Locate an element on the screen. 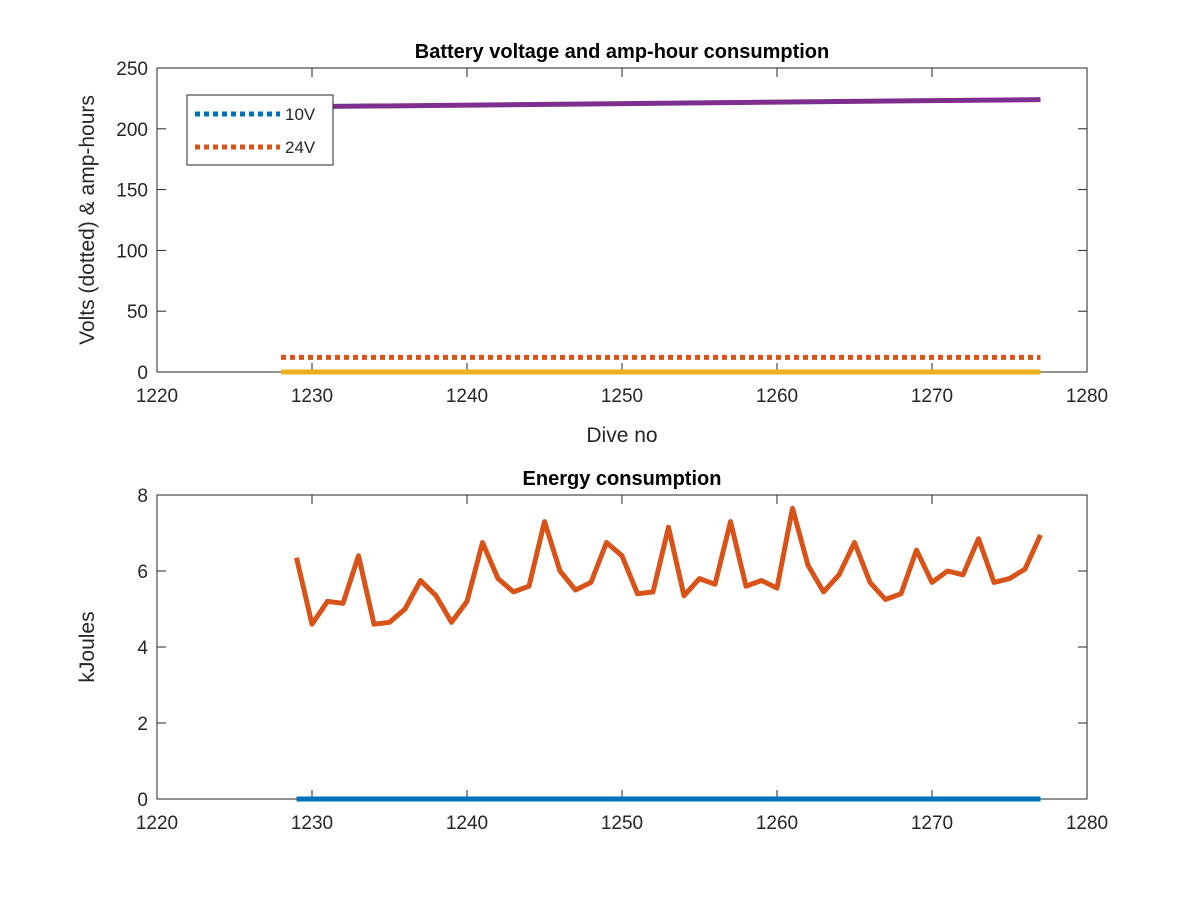  y-axis-label: Volts (dotted) & amp-hours is located at coordinates (87, 220).